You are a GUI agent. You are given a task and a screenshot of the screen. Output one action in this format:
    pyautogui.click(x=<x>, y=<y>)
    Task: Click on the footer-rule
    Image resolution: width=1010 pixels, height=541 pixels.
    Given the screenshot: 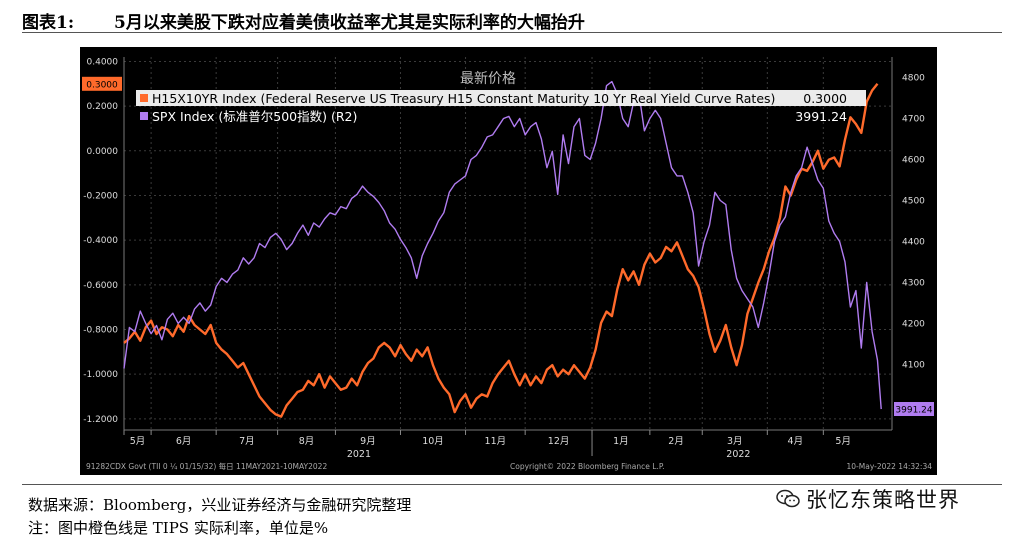 What is the action you would take?
    pyautogui.click(x=512, y=484)
    